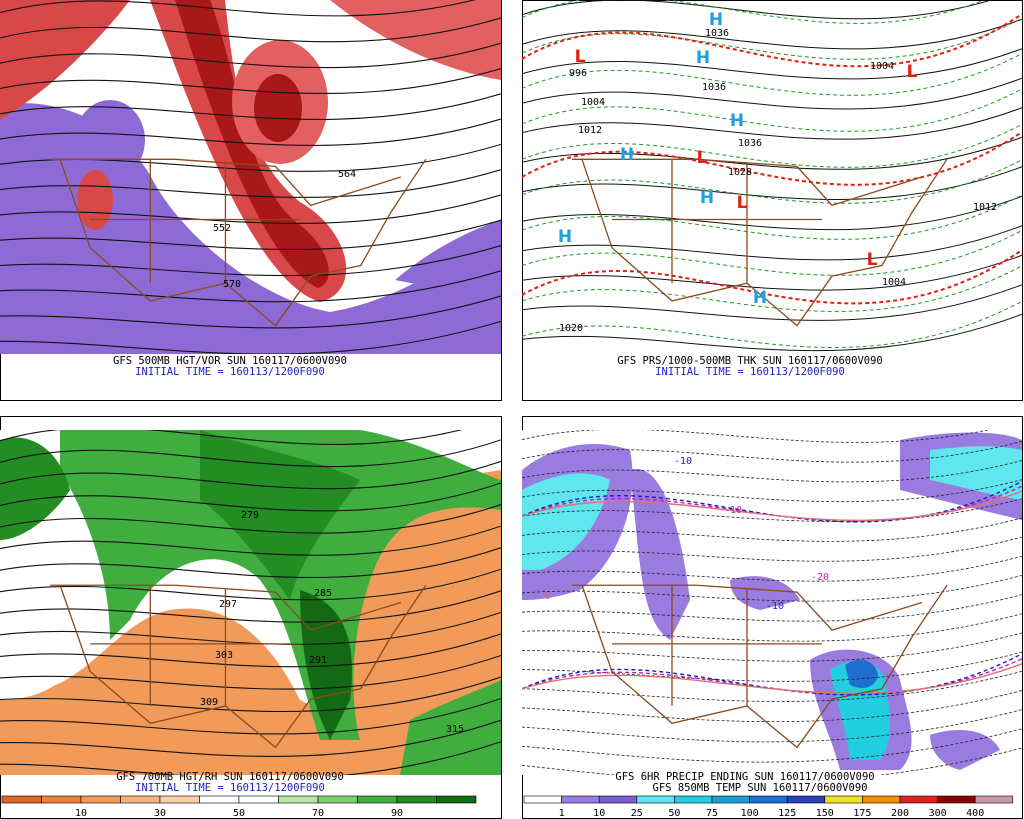 This screenshot has width=1024, height=819. I want to click on caption: INITIAL TIME = 160113/1200F090, so click(230, 372).